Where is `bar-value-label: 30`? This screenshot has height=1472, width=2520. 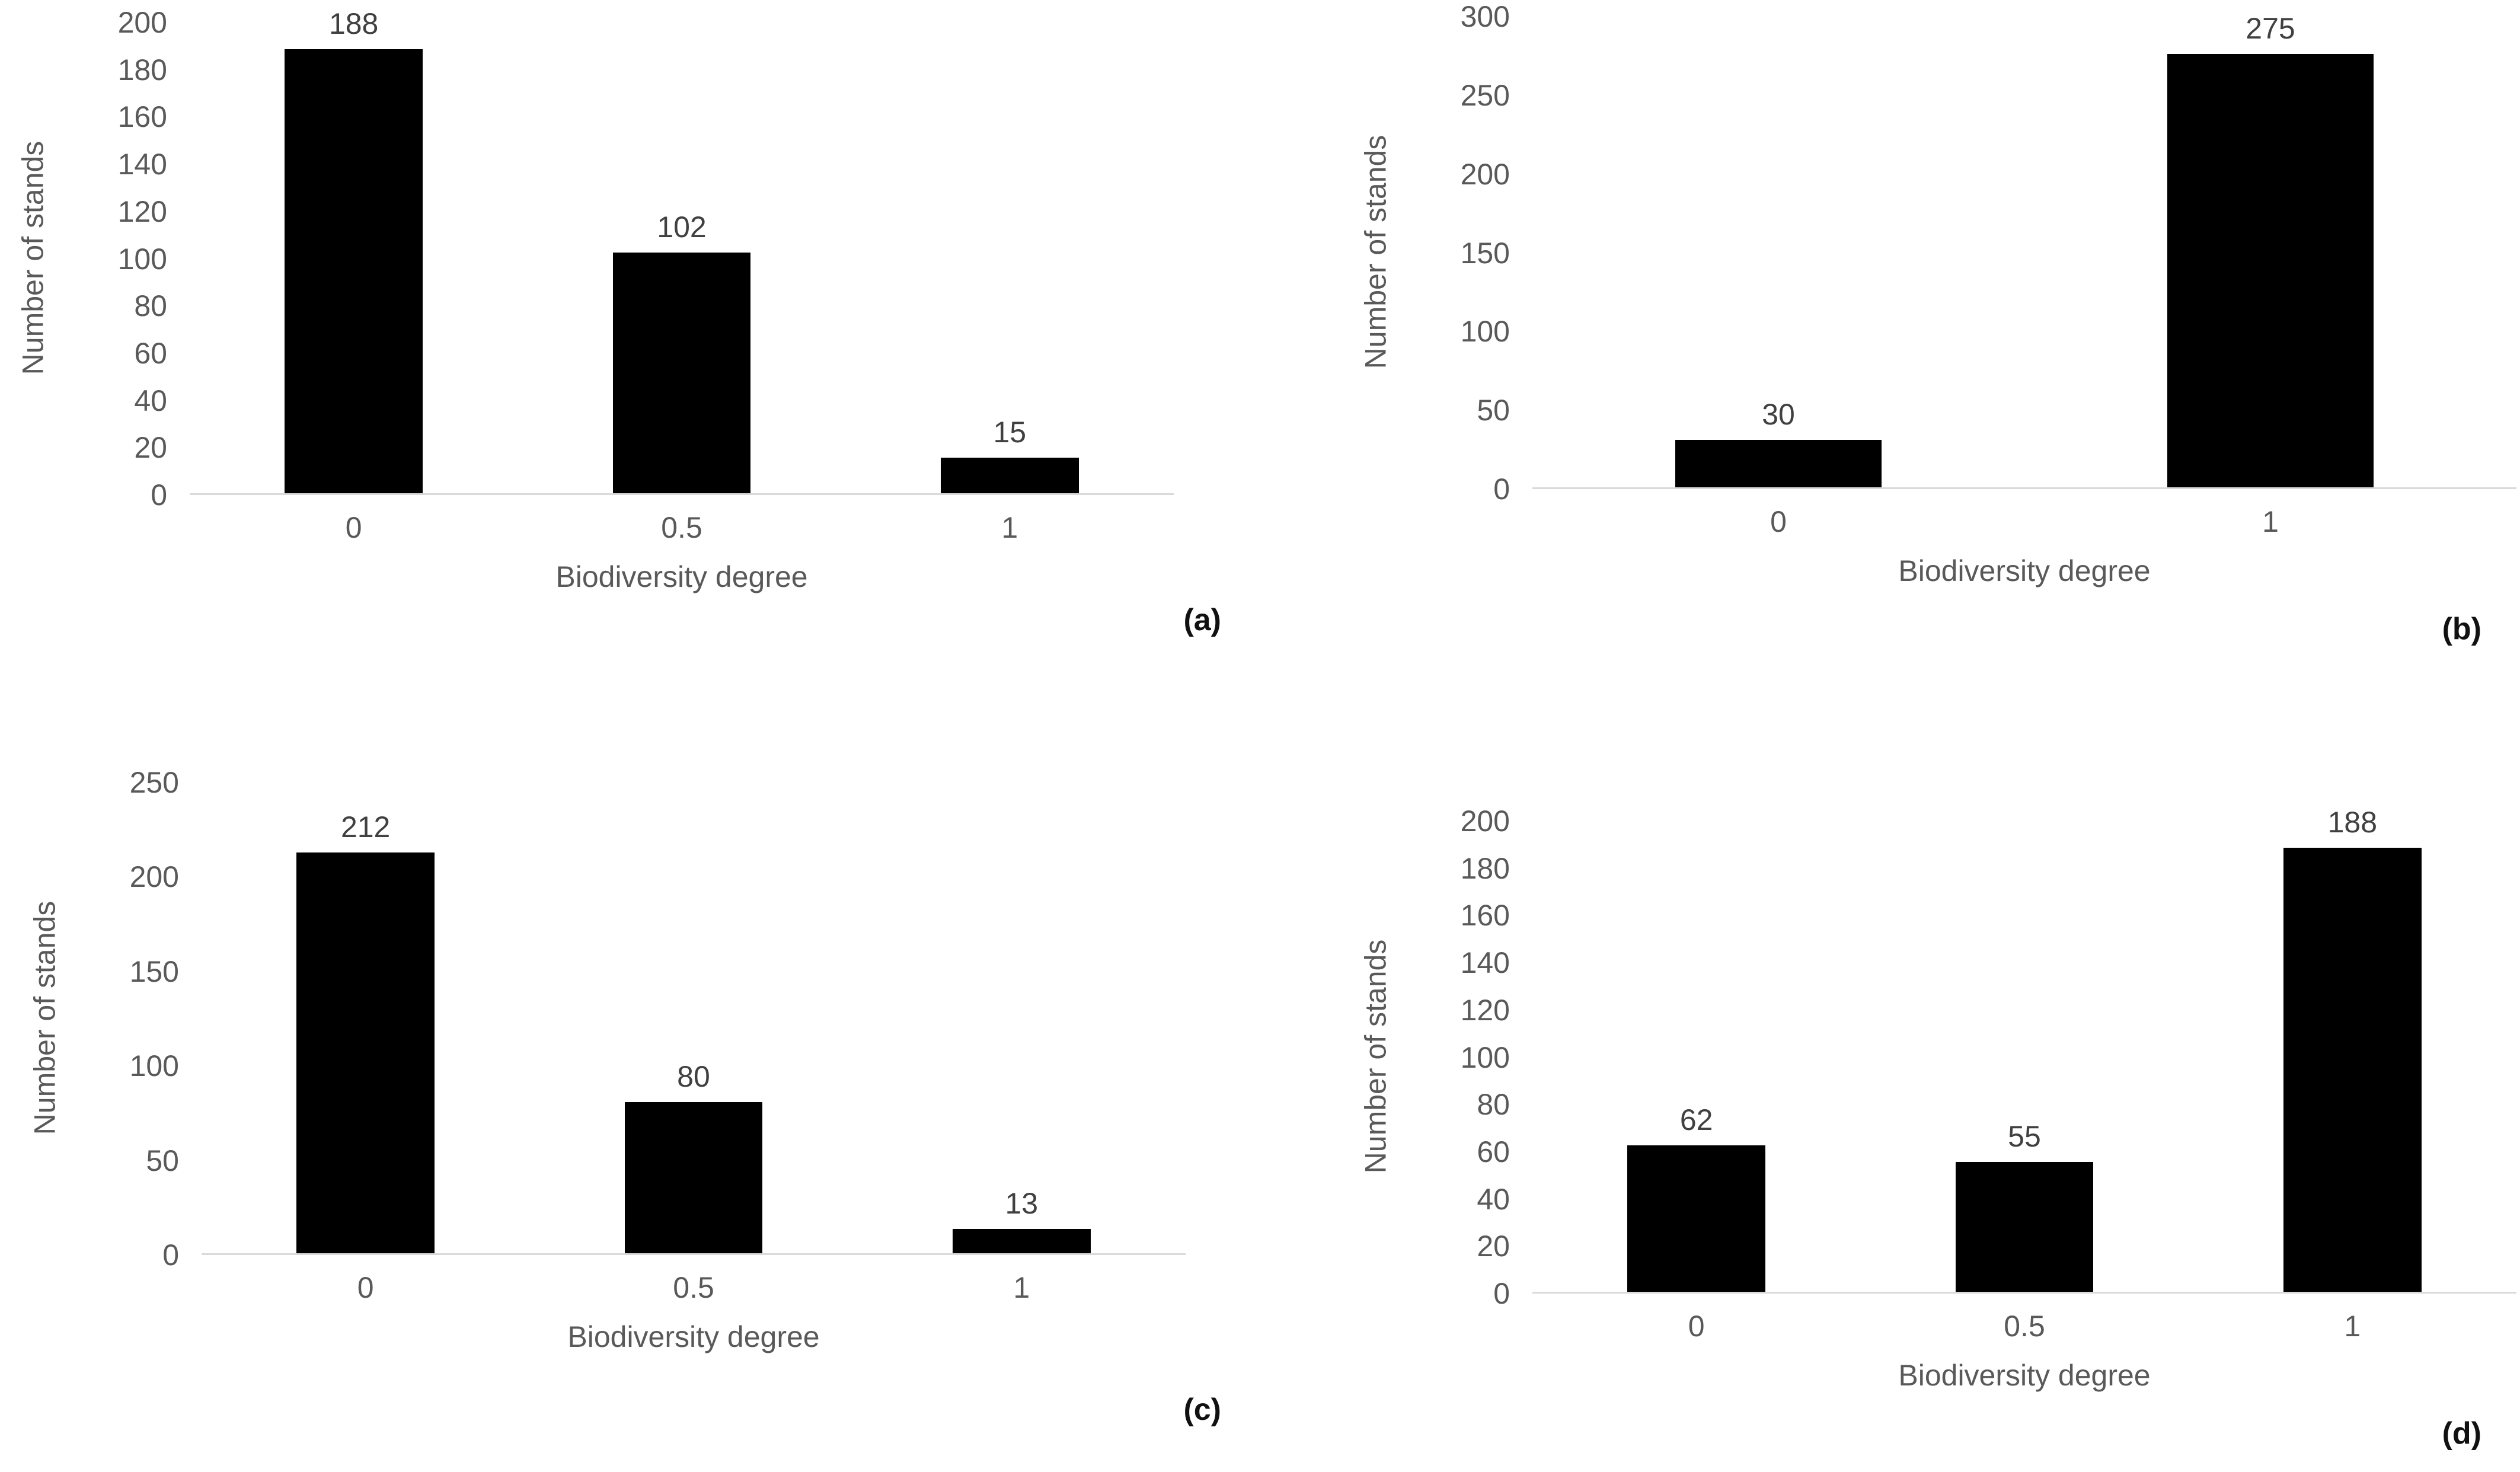
bar-value-label: 30 is located at coordinates (1778, 415).